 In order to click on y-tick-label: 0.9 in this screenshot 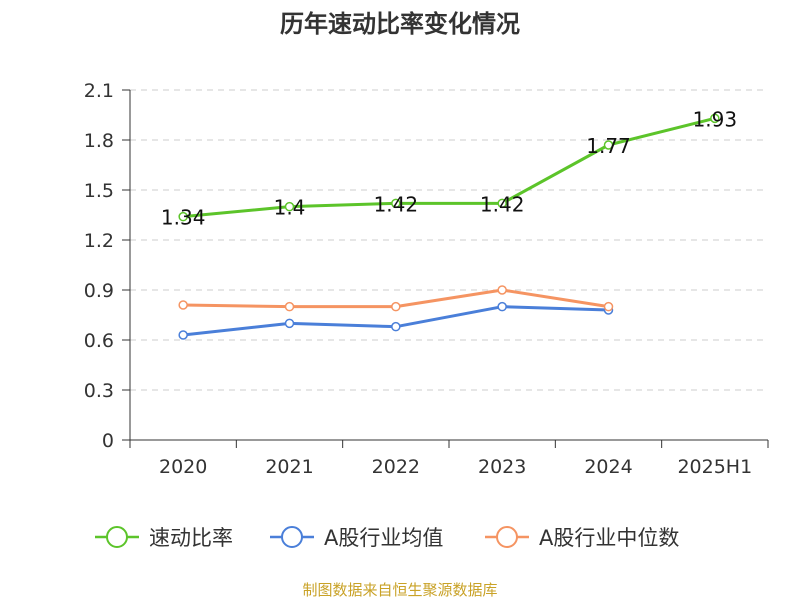, I will do `click(99, 291)`.